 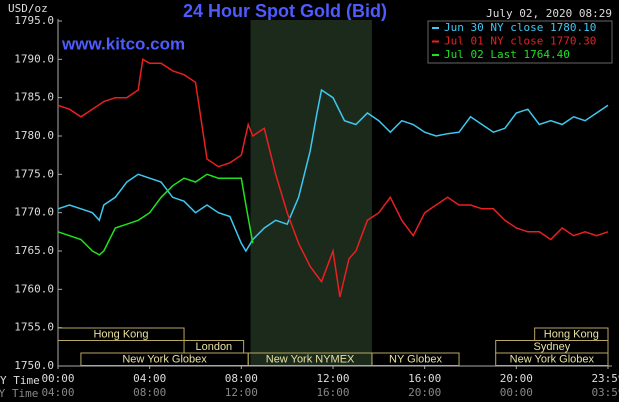 What do you see at coordinates (57, 378) in the screenshot?
I see `x-tick-label: 00:00` at bounding box center [57, 378].